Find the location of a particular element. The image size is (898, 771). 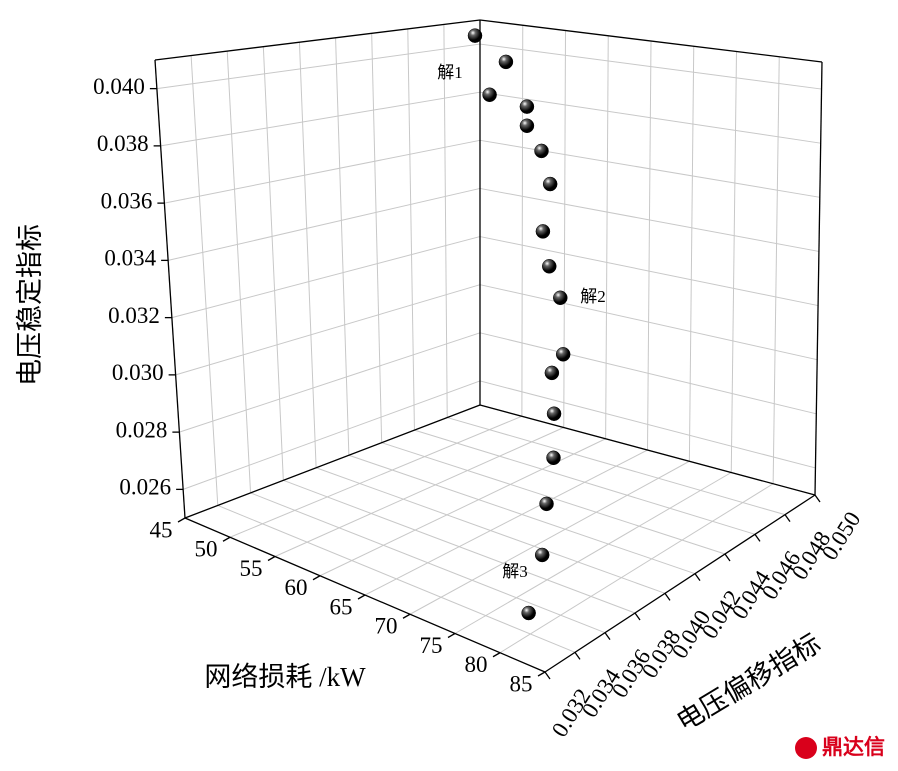

x-tick-label: 85 is located at coordinates (521, 683).